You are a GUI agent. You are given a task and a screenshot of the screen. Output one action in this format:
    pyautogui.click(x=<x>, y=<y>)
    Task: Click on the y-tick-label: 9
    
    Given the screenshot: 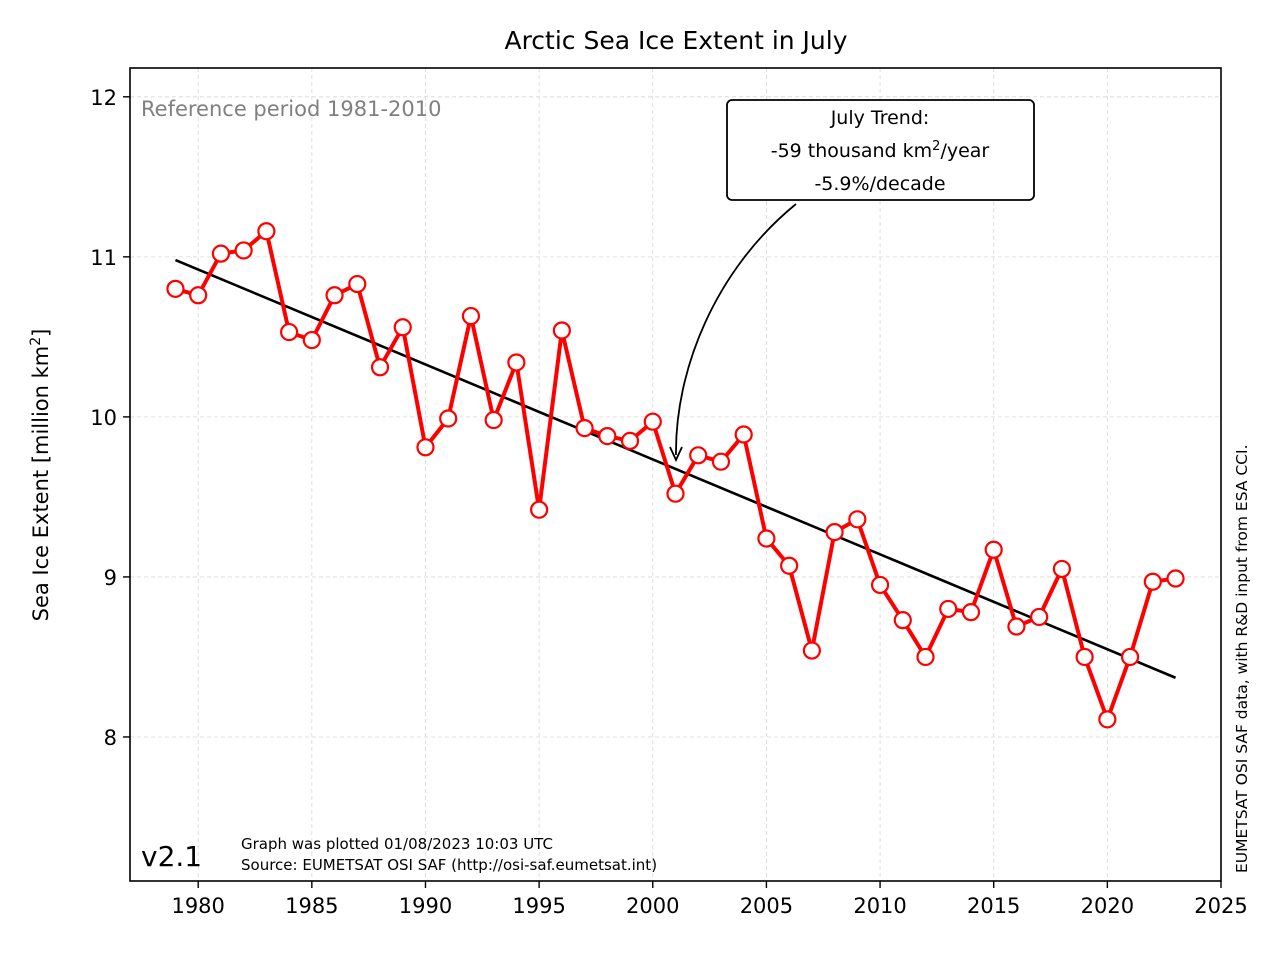 What is the action you would take?
    pyautogui.click(x=110, y=578)
    